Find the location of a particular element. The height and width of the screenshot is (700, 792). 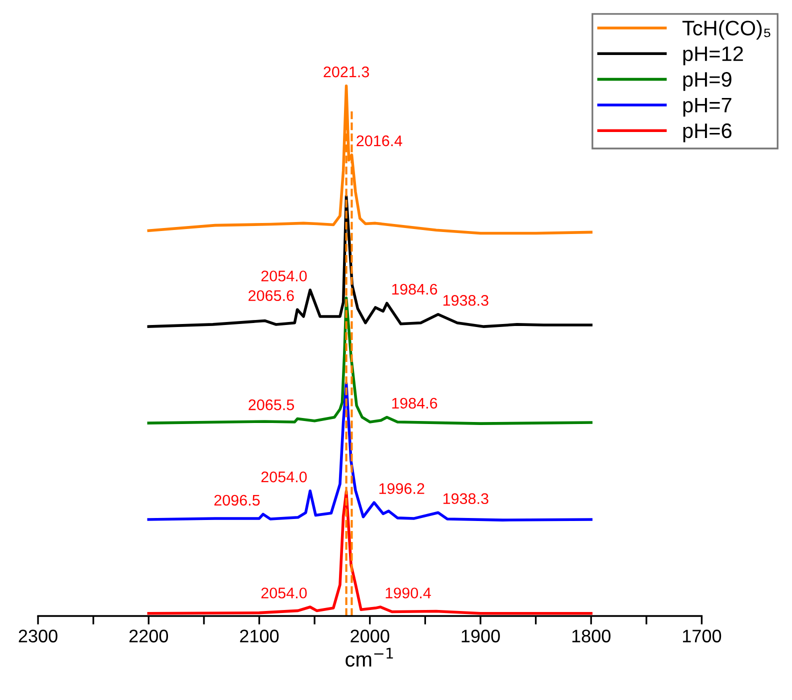

annotation: 1996.2 is located at coordinates (401, 488).